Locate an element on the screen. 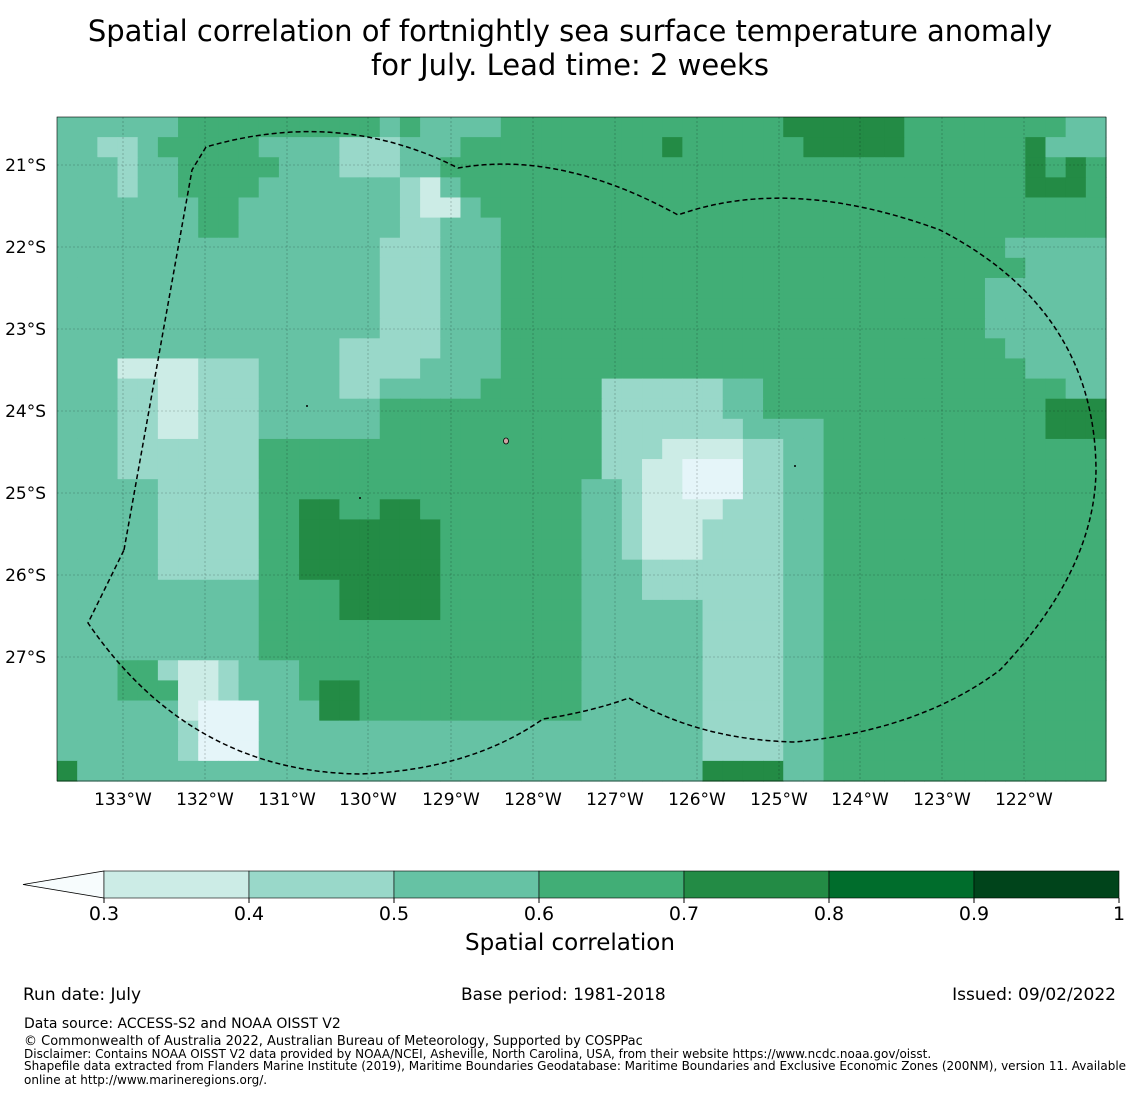 This screenshot has width=1140, height=1095. lat-tick-label: 26°S is located at coordinates (25, 576).